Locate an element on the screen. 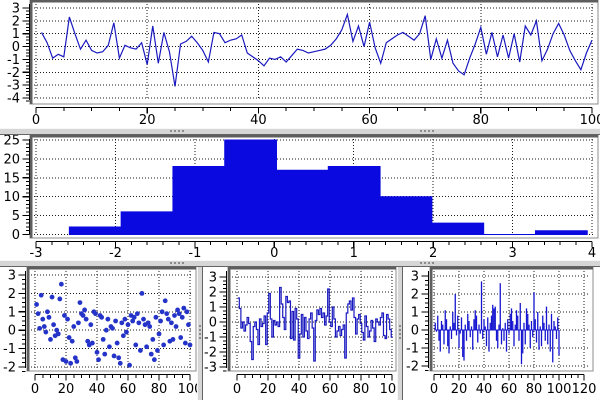  x-tick-label: 1 is located at coordinates (354, 253).